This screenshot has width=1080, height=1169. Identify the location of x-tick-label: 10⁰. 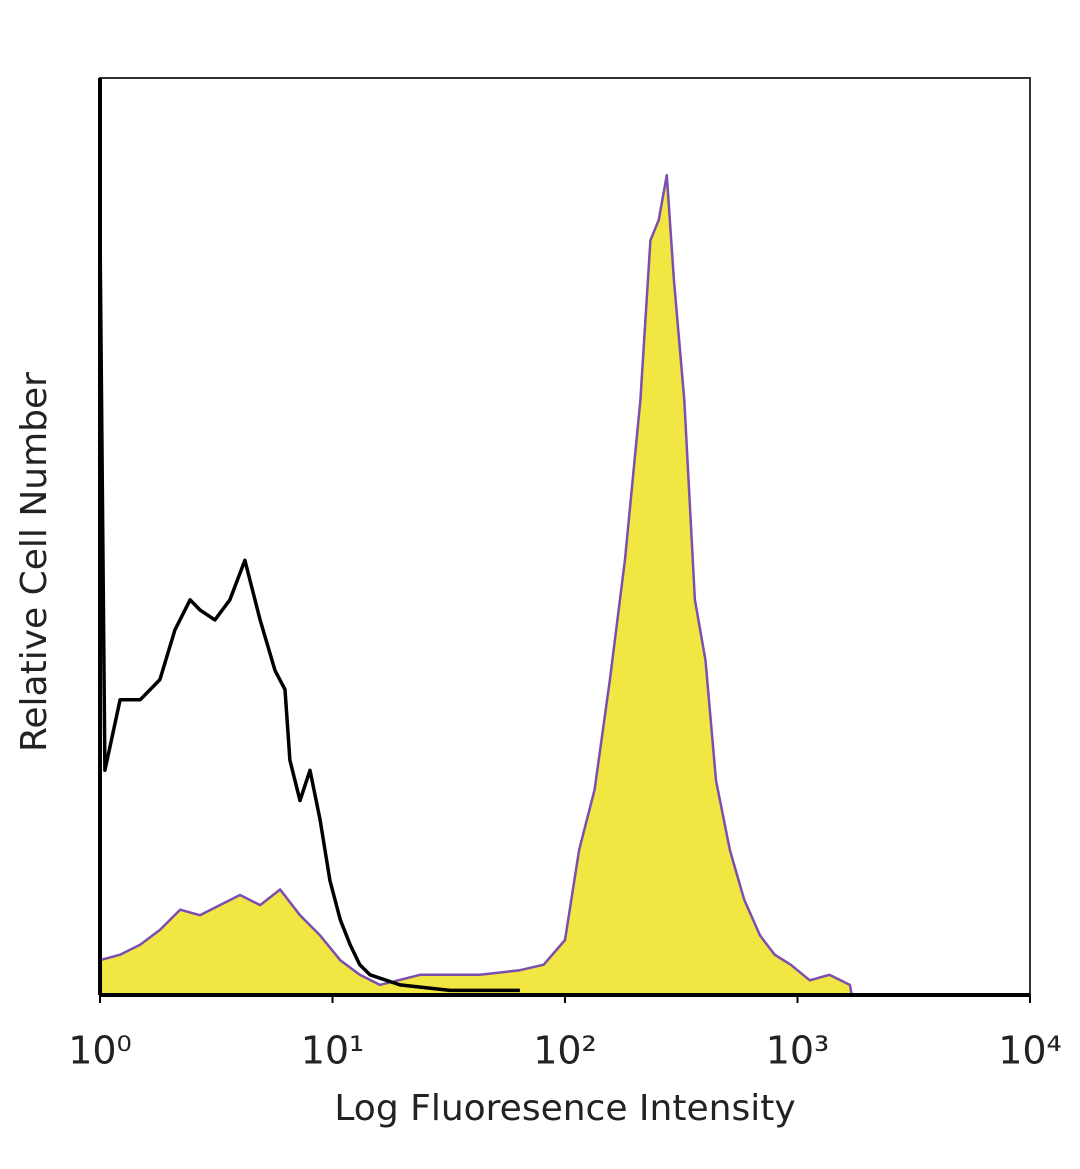
(100, 1051).